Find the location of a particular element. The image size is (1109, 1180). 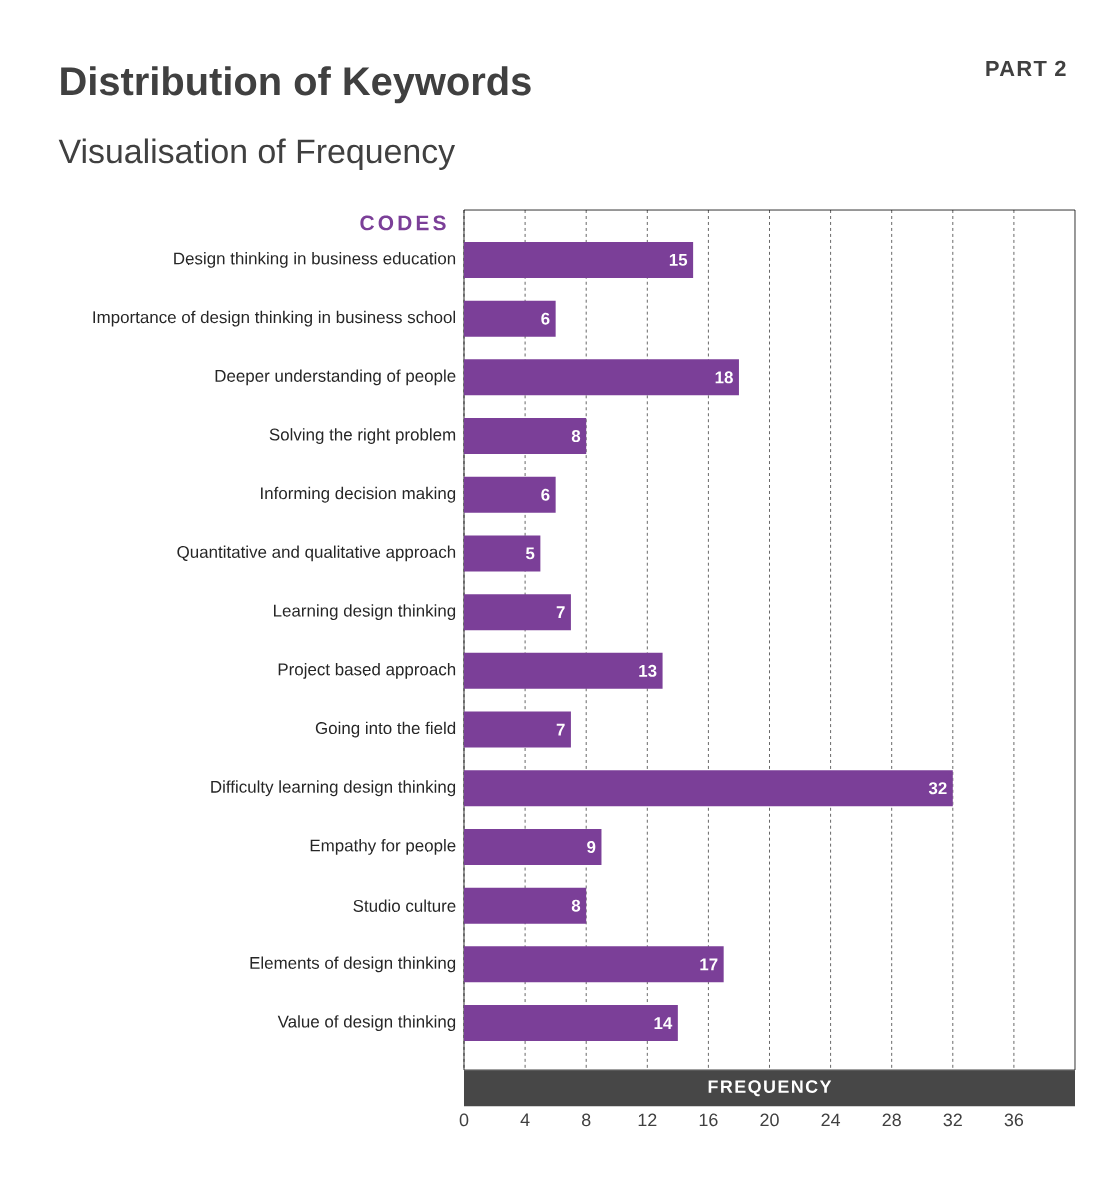

y-tick-label: Value of design thinking is located at coordinates (366, 1023).